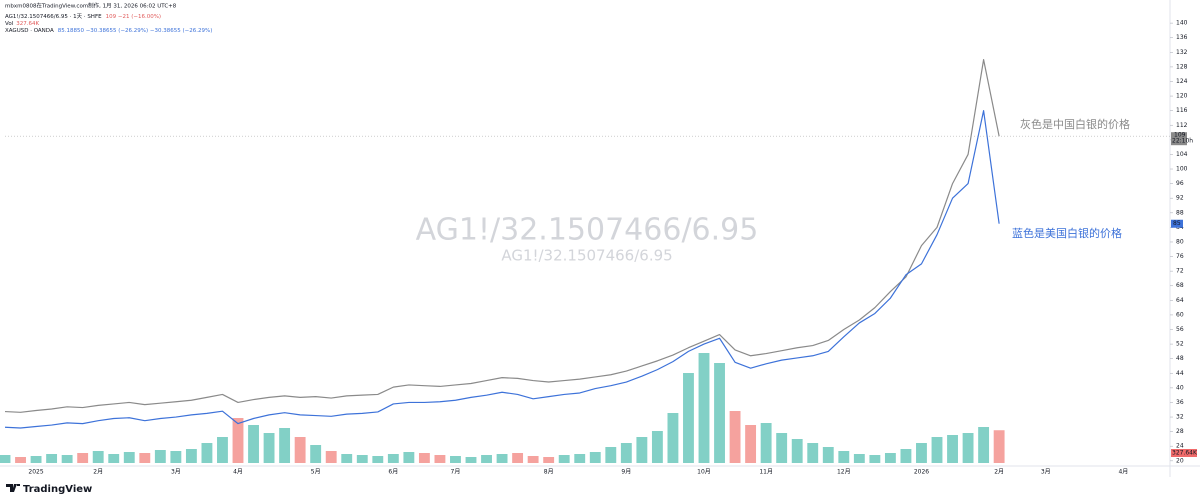 This screenshot has height=500, width=1200. I want to click on legend-volume: Vol 327.64K, so click(22, 24).